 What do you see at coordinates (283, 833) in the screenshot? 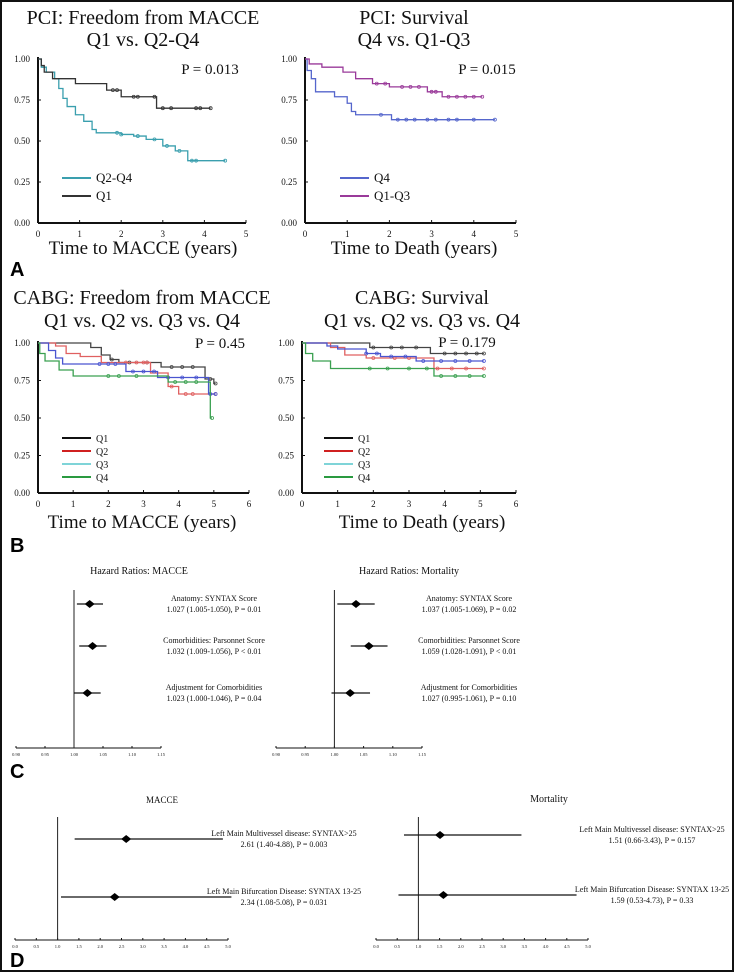
I see `row-label: Left Main Multivessel disease: SYNTAX>25` at bounding box center [283, 833].